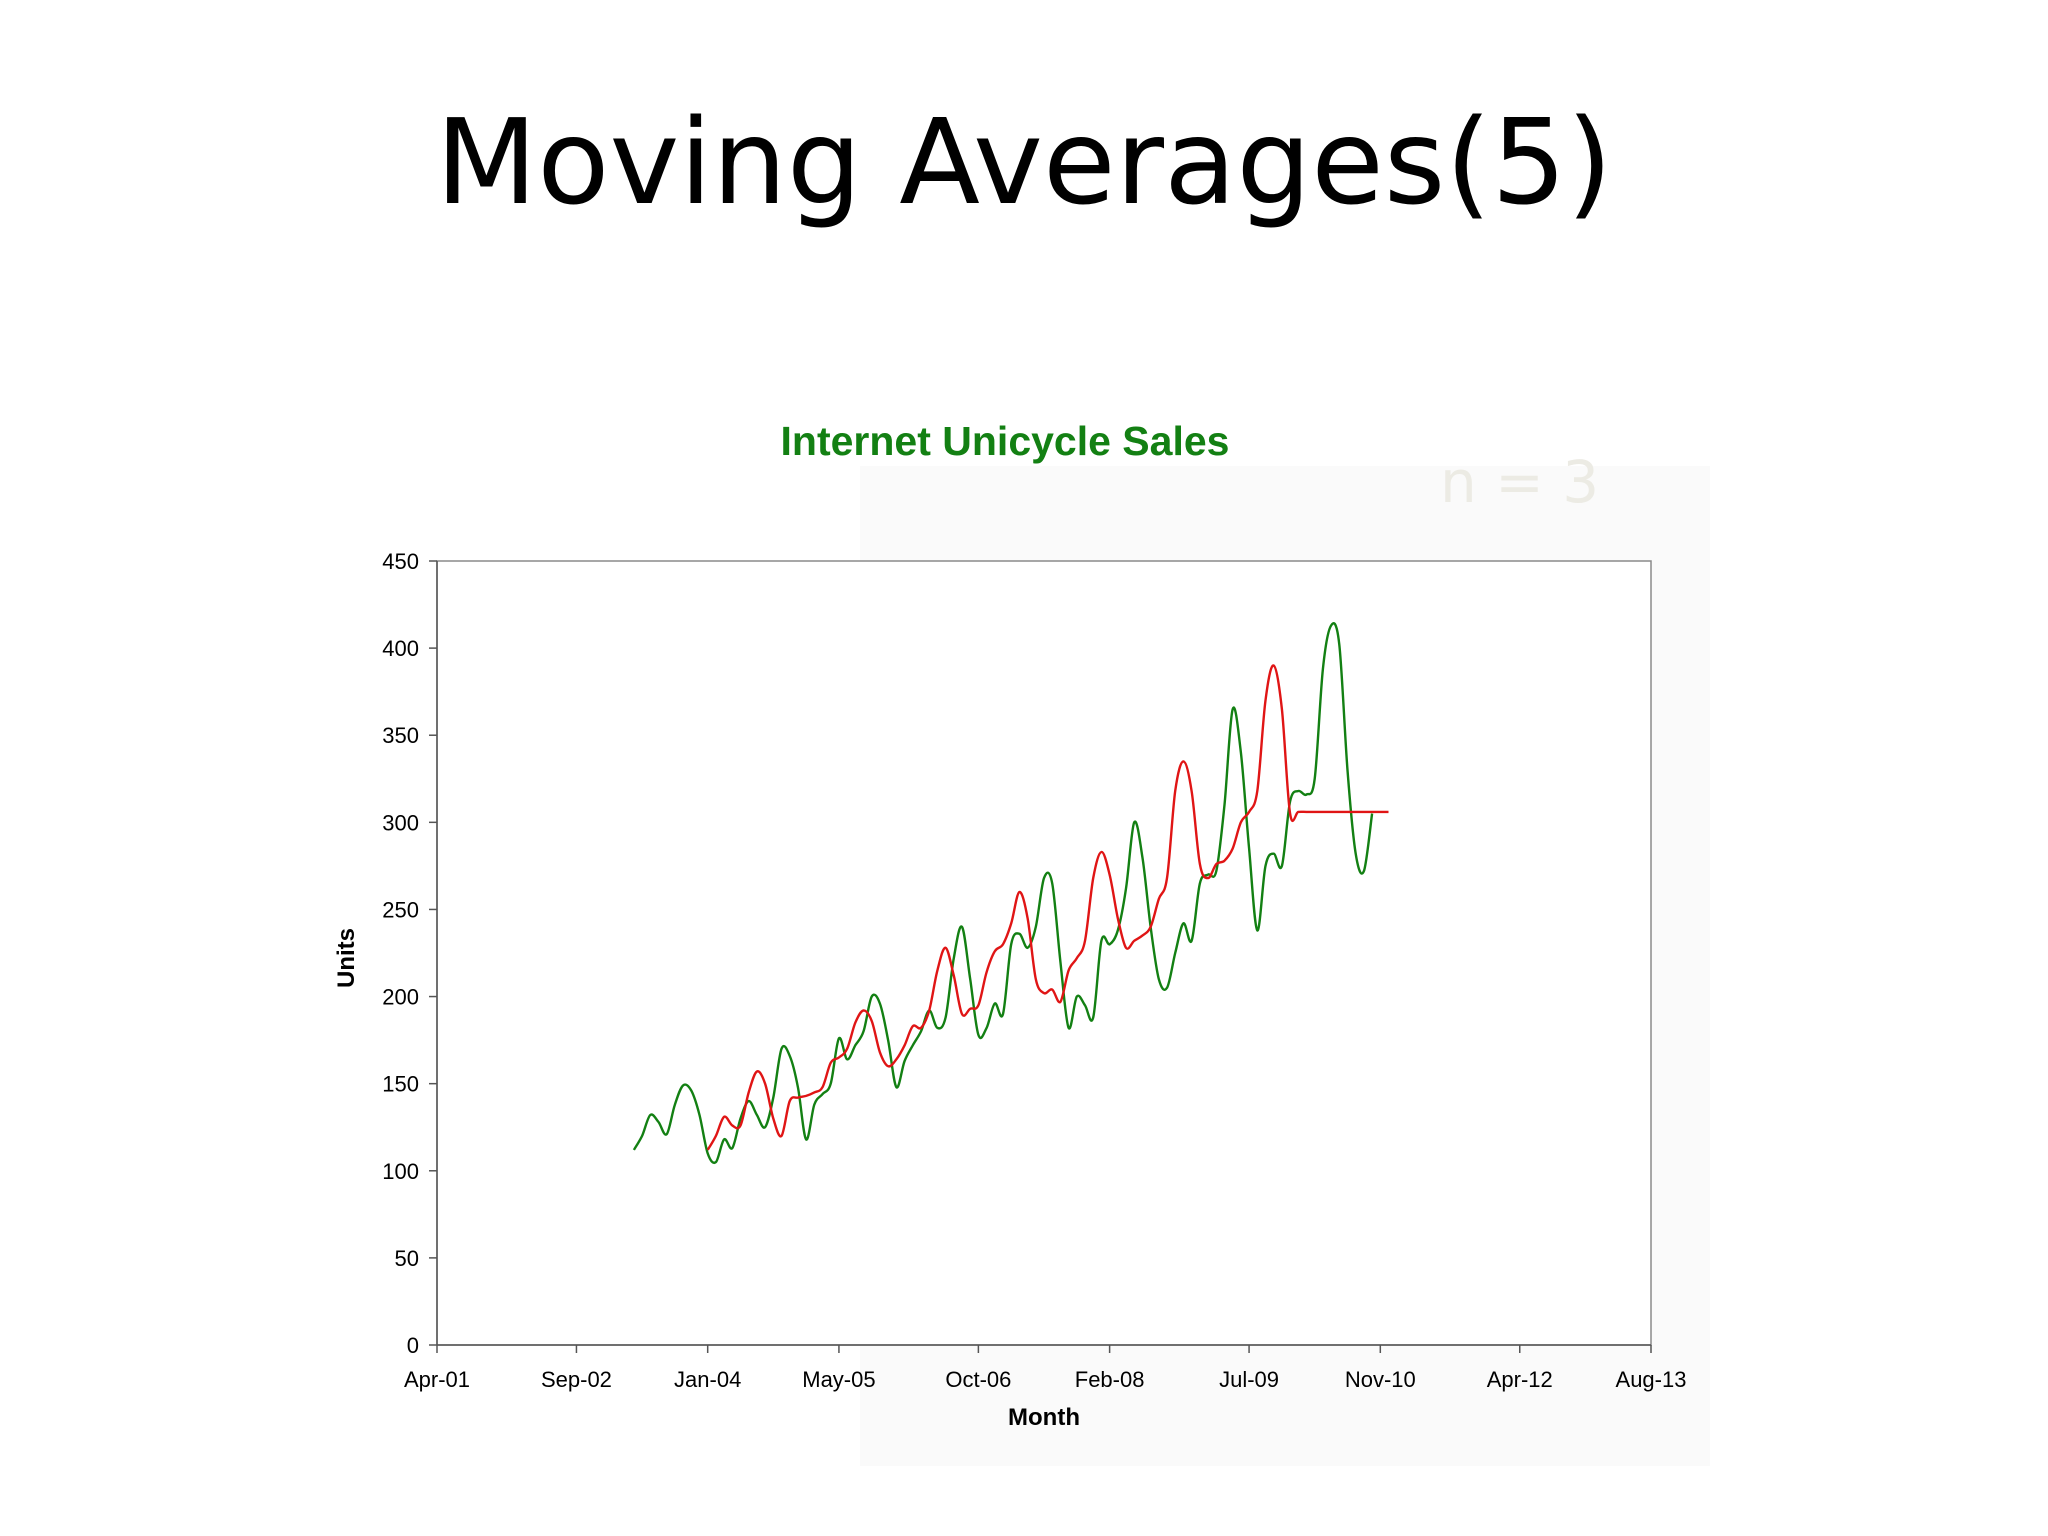 The height and width of the screenshot is (1536, 2048). Describe the element at coordinates (1520, 1379) in the screenshot. I see `x-tick-label: Apr-12` at that location.